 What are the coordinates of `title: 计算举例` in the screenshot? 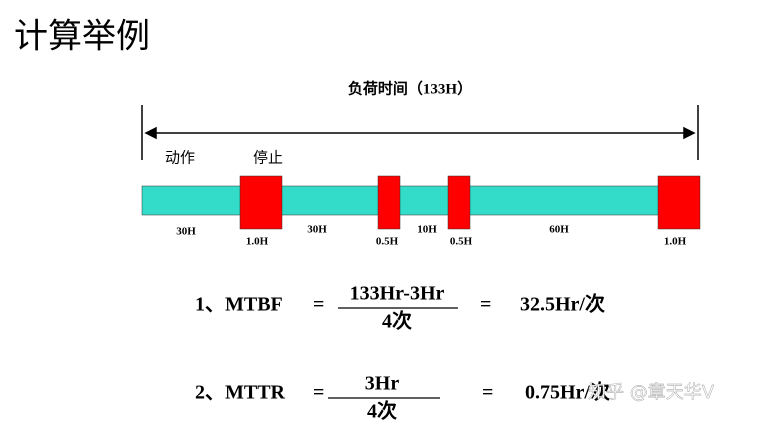 It's located at (82, 37).